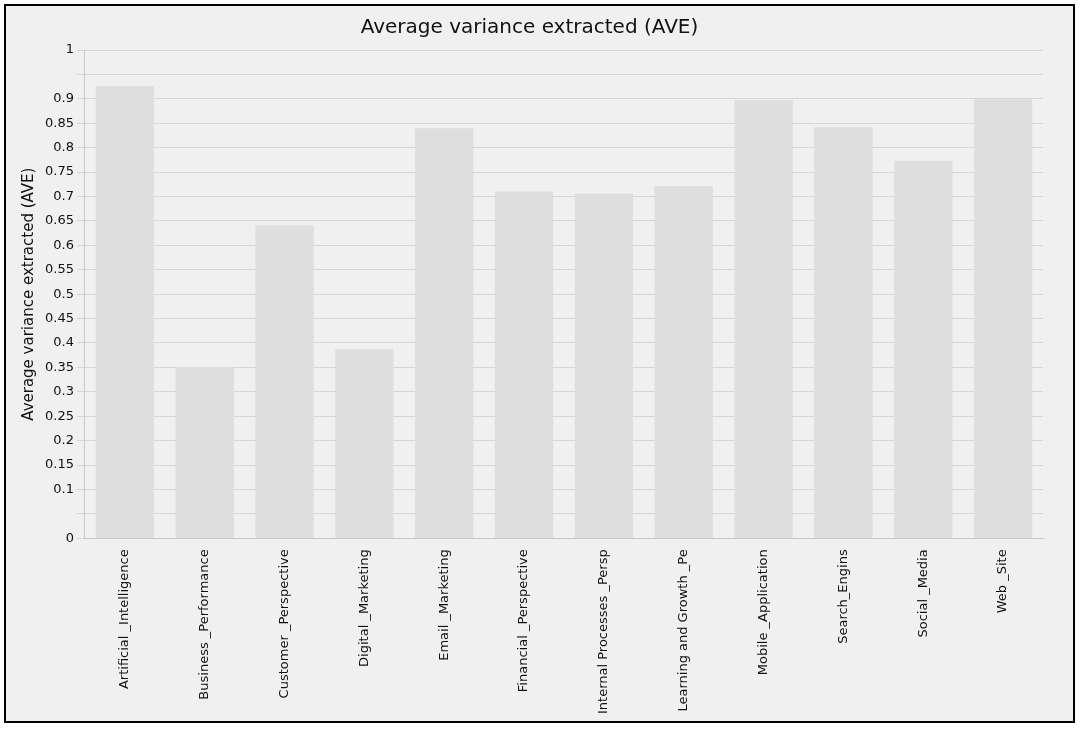 Image resolution: width=1081 pixels, height=729 pixels. What do you see at coordinates (63, 244) in the screenshot?
I see `y-tick-label: 0.6` at bounding box center [63, 244].